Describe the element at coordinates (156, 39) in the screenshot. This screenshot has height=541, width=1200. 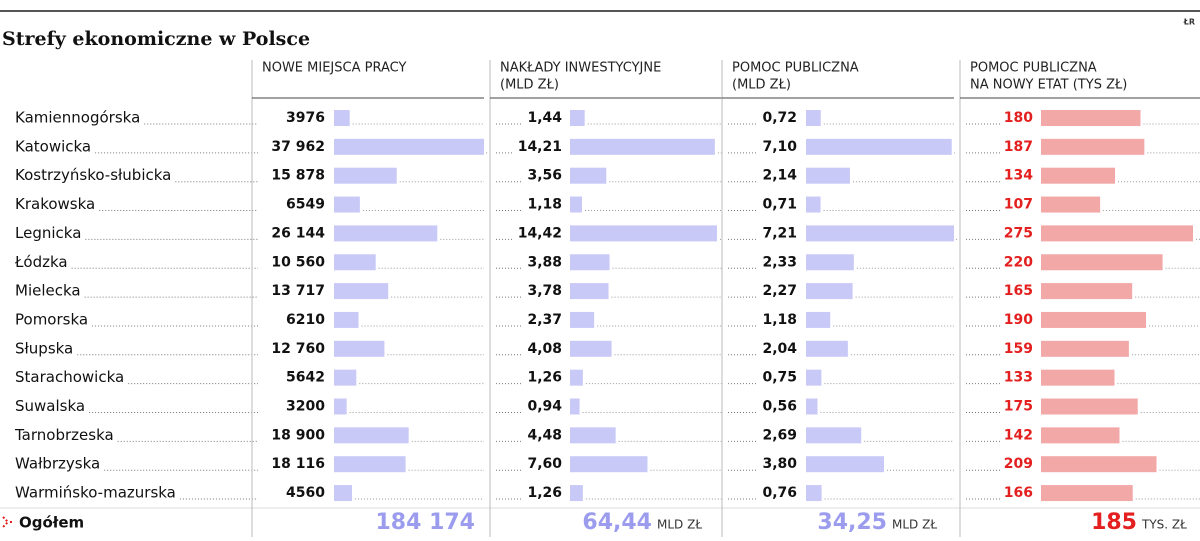
I see `title: Strefy ekonomiczne w Polsce` at that location.